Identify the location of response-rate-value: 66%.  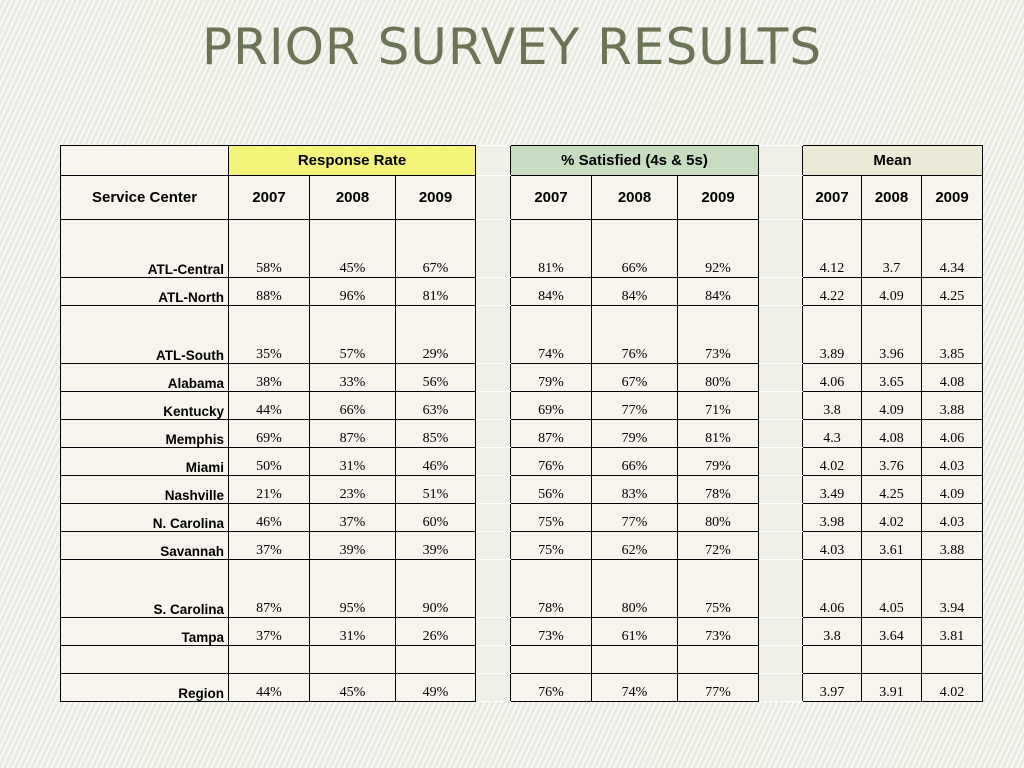
(352, 405).